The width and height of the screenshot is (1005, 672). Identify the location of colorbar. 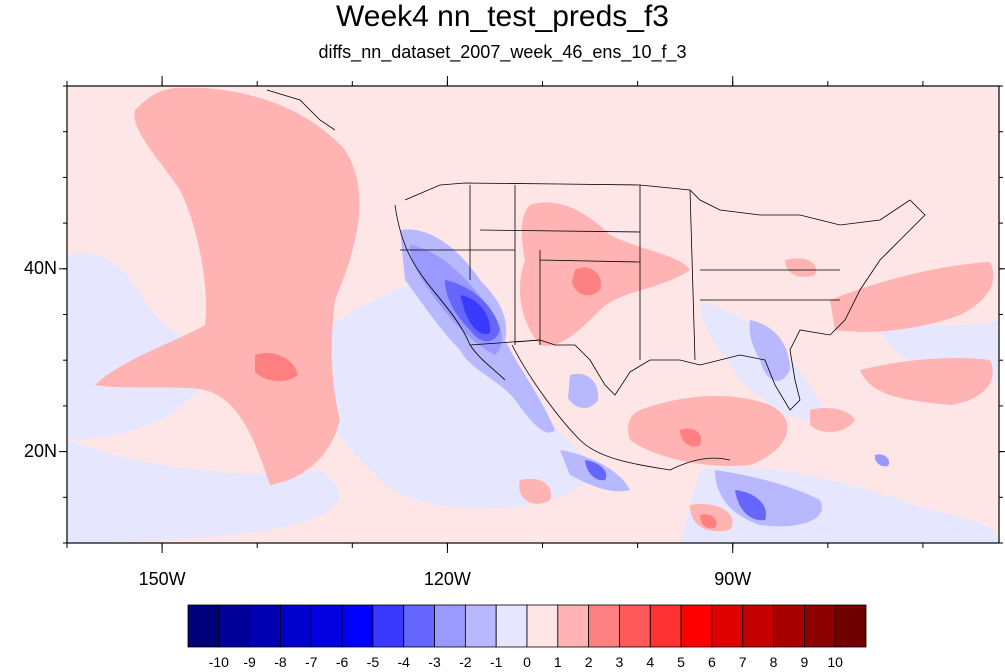
(527, 626).